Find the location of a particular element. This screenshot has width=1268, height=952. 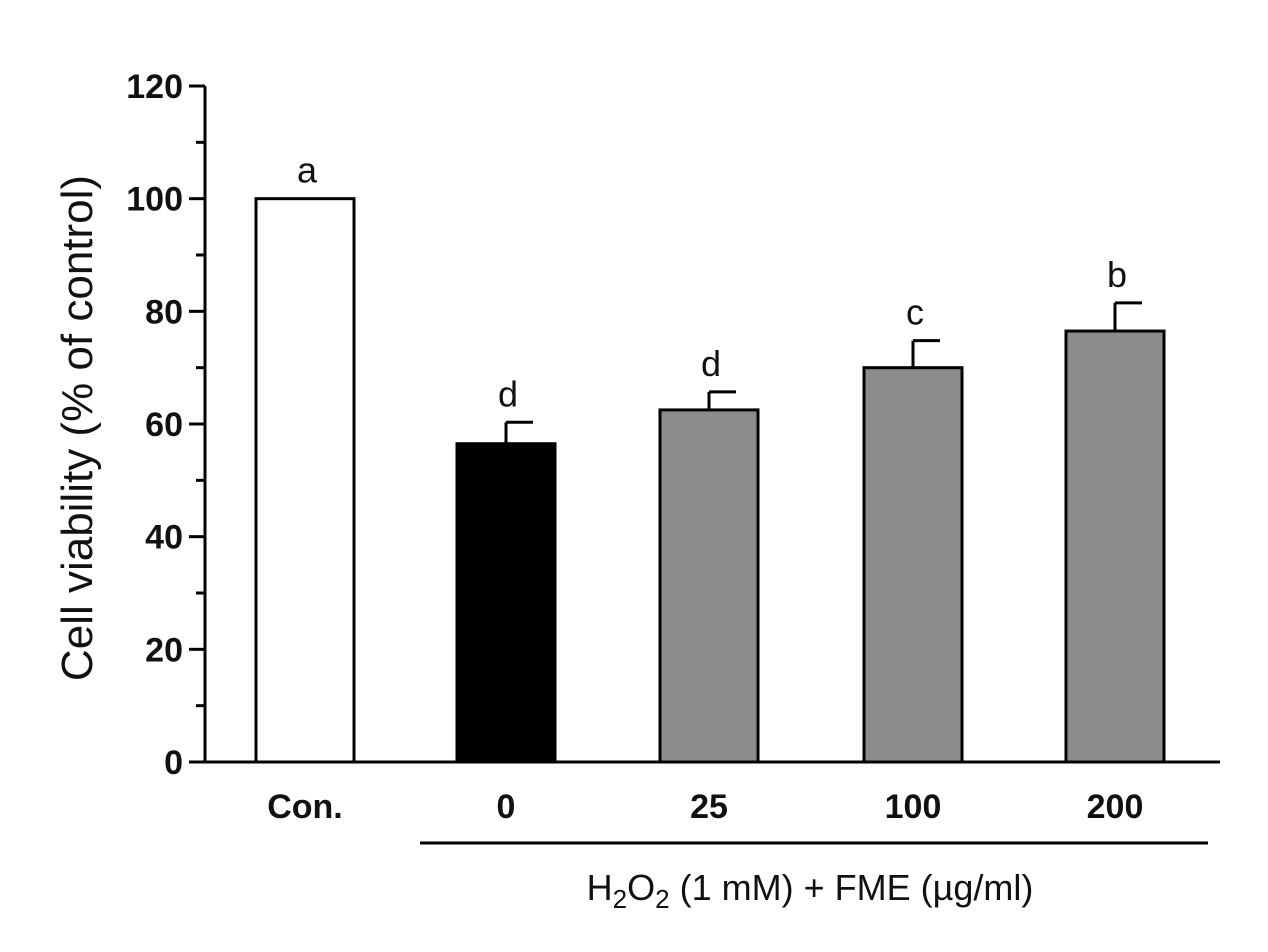

x-tick-label: 100 is located at coordinates (913, 807).